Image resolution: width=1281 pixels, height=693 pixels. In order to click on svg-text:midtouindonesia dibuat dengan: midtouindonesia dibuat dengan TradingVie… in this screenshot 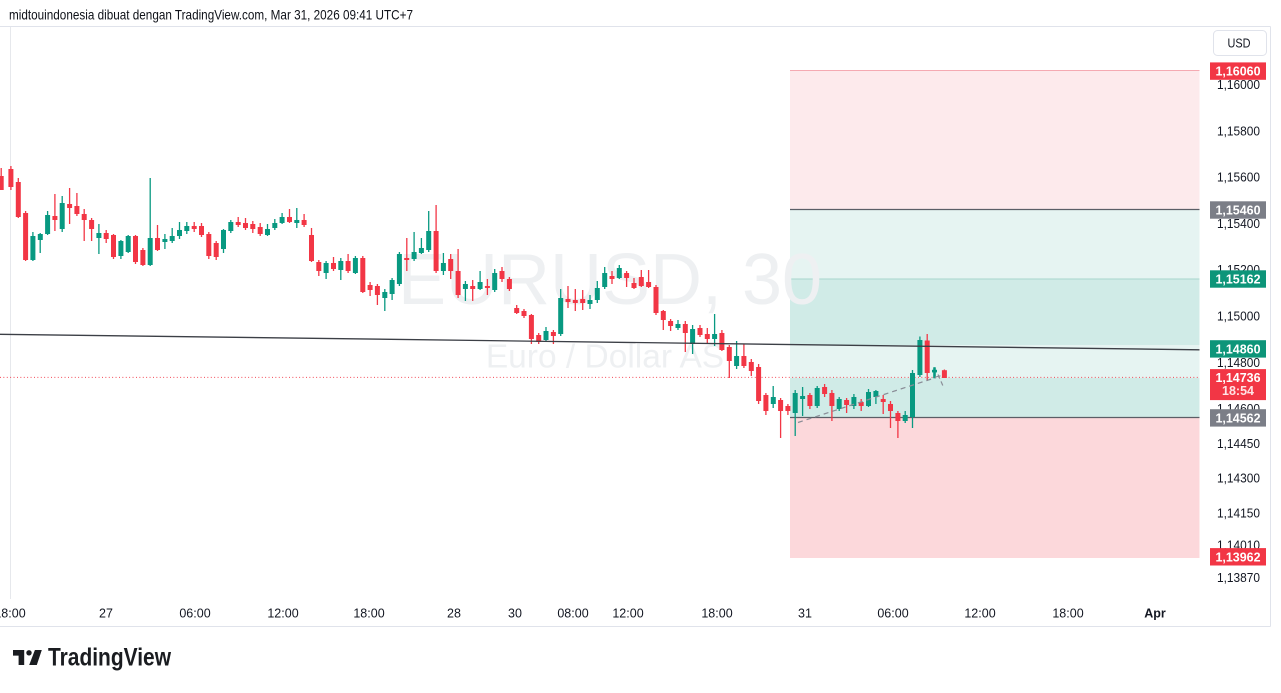, I will do `click(211, 15)`.